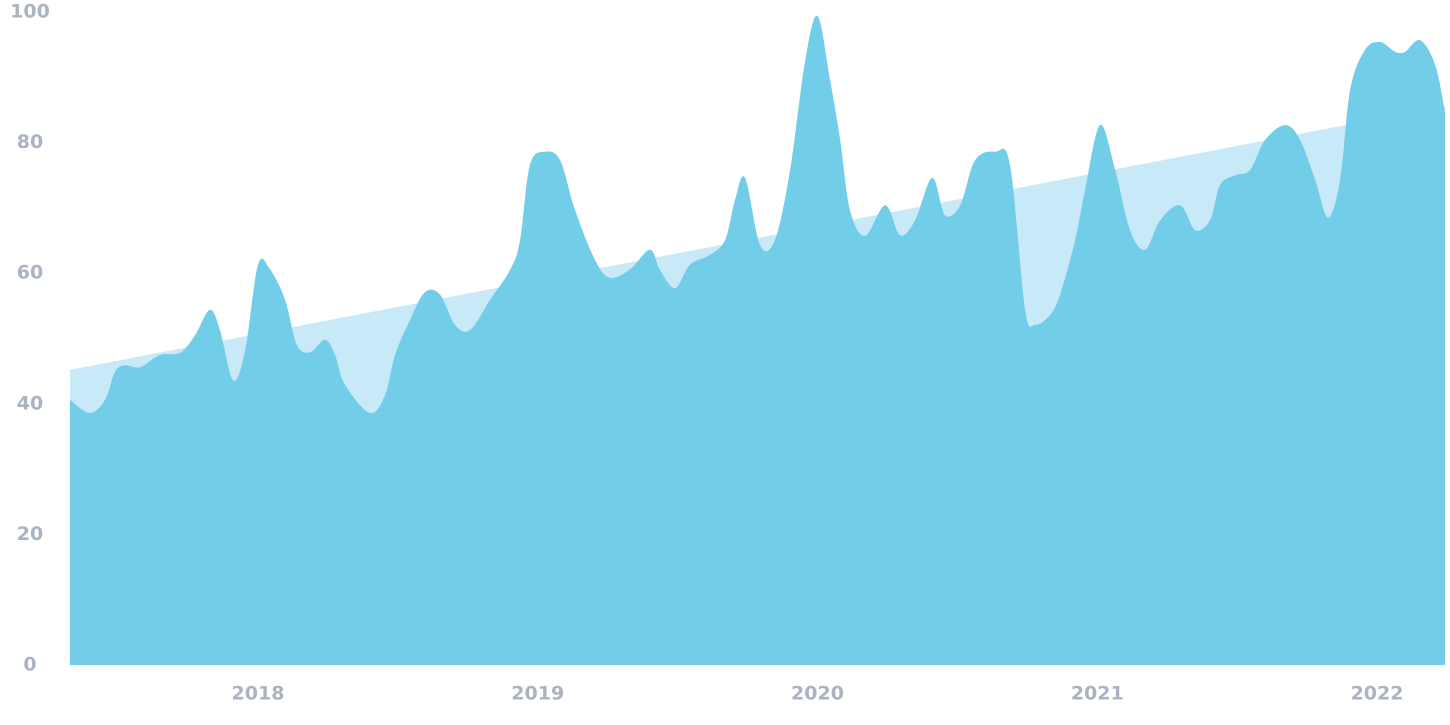  Describe the element at coordinates (30, 12) in the screenshot. I see `y-tick-label: 100` at that location.